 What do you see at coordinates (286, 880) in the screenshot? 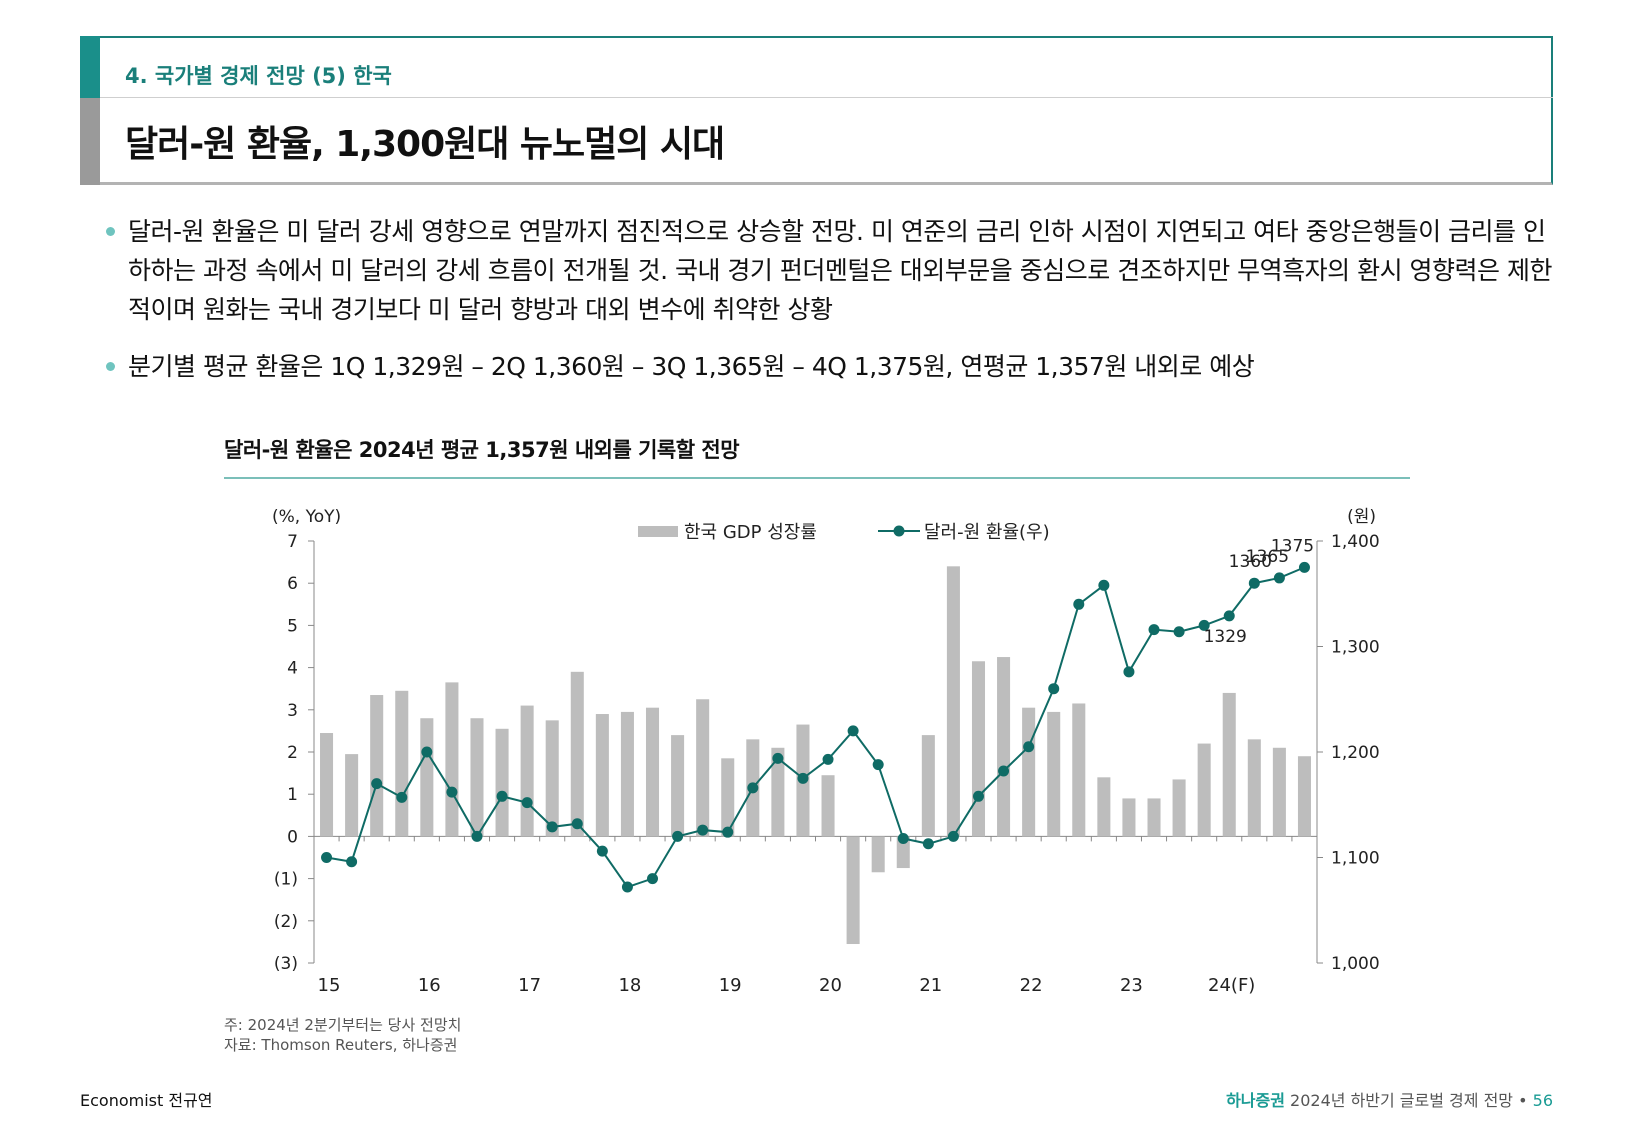
I see `left-tick-label: (1)` at bounding box center [286, 880].